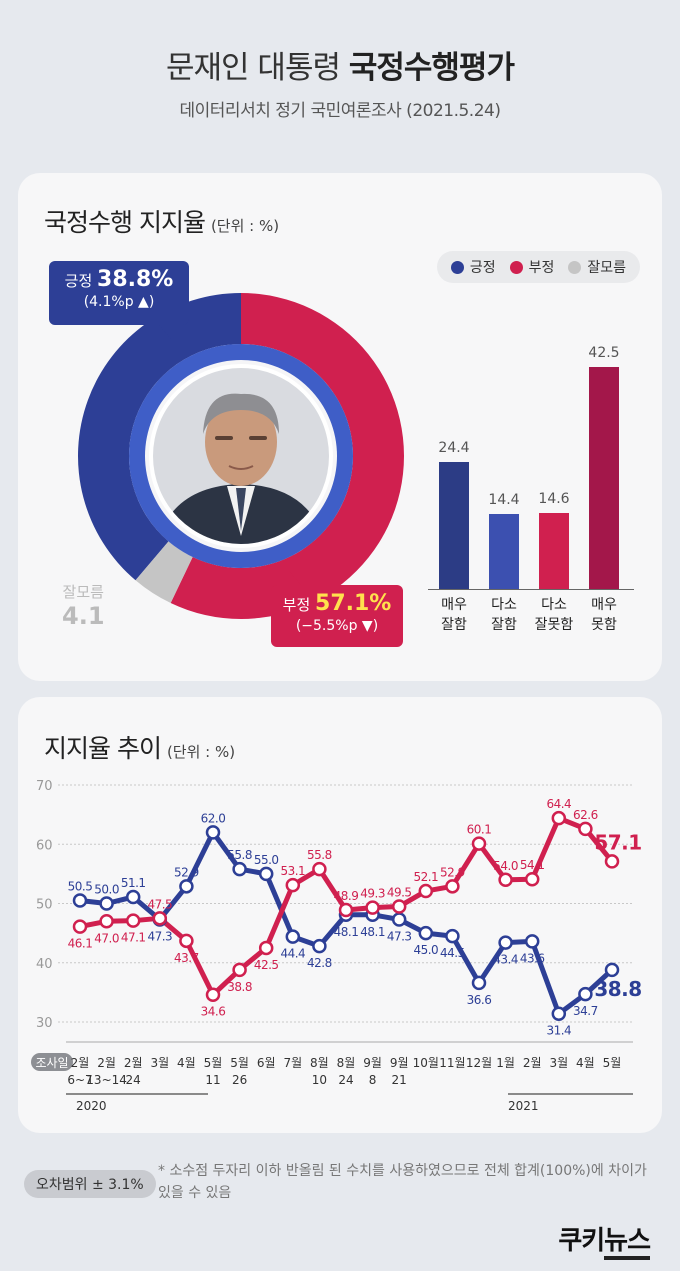  I want to click on legend-item-positive: 긍정, so click(473, 267).